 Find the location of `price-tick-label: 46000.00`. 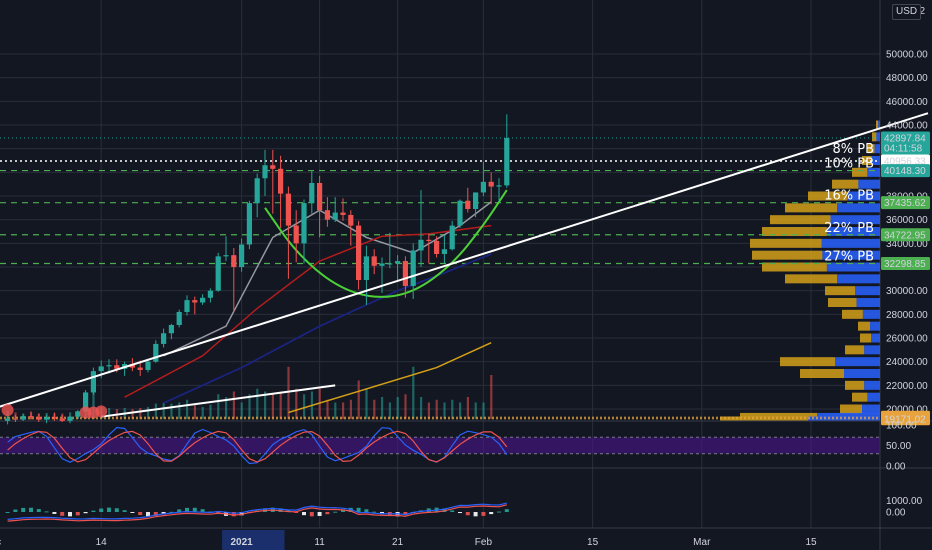

price-tick-label: 46000.00 is located at coordinates (907, 102).